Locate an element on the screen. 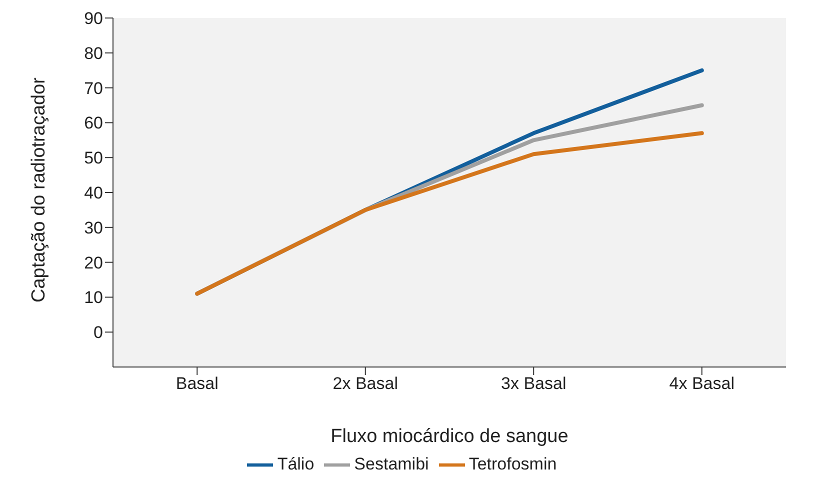 This screenshot has width=814, height=493. x-tick-label: 2x Basal is located at coordinates (365, 384).